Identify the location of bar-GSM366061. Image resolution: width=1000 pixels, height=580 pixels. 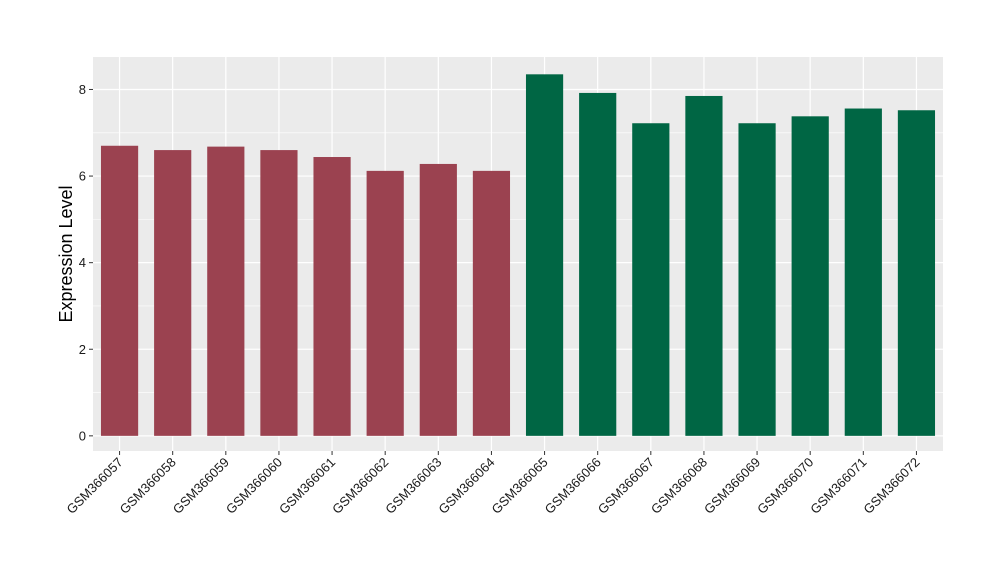
(332, 296).